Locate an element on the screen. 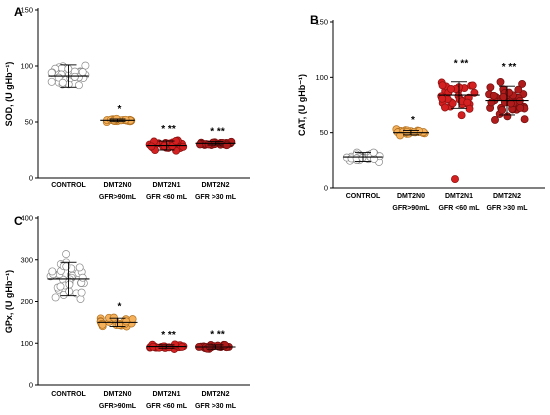 This screenshot has height=415, width=550. y-axis-label: SOD, (U gHb⁻¹) is located at coordinates (9, 94).